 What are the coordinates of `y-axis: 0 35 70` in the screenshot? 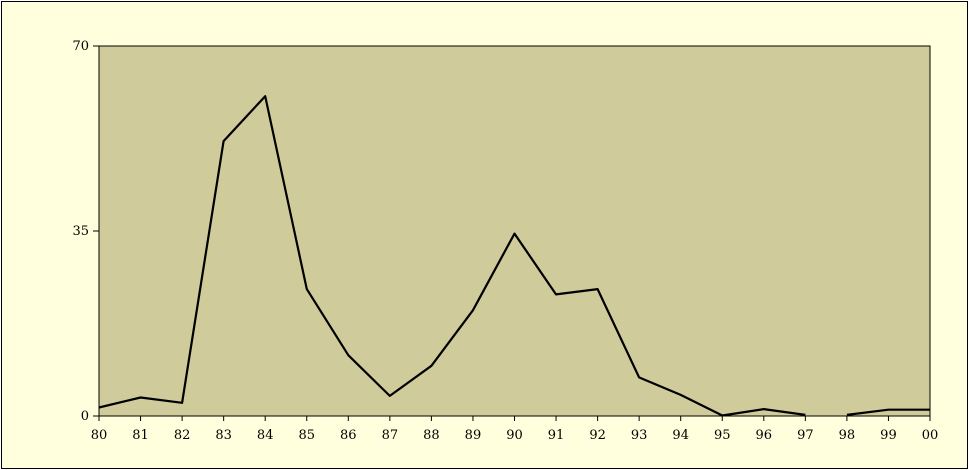 It's located at (85, 231).